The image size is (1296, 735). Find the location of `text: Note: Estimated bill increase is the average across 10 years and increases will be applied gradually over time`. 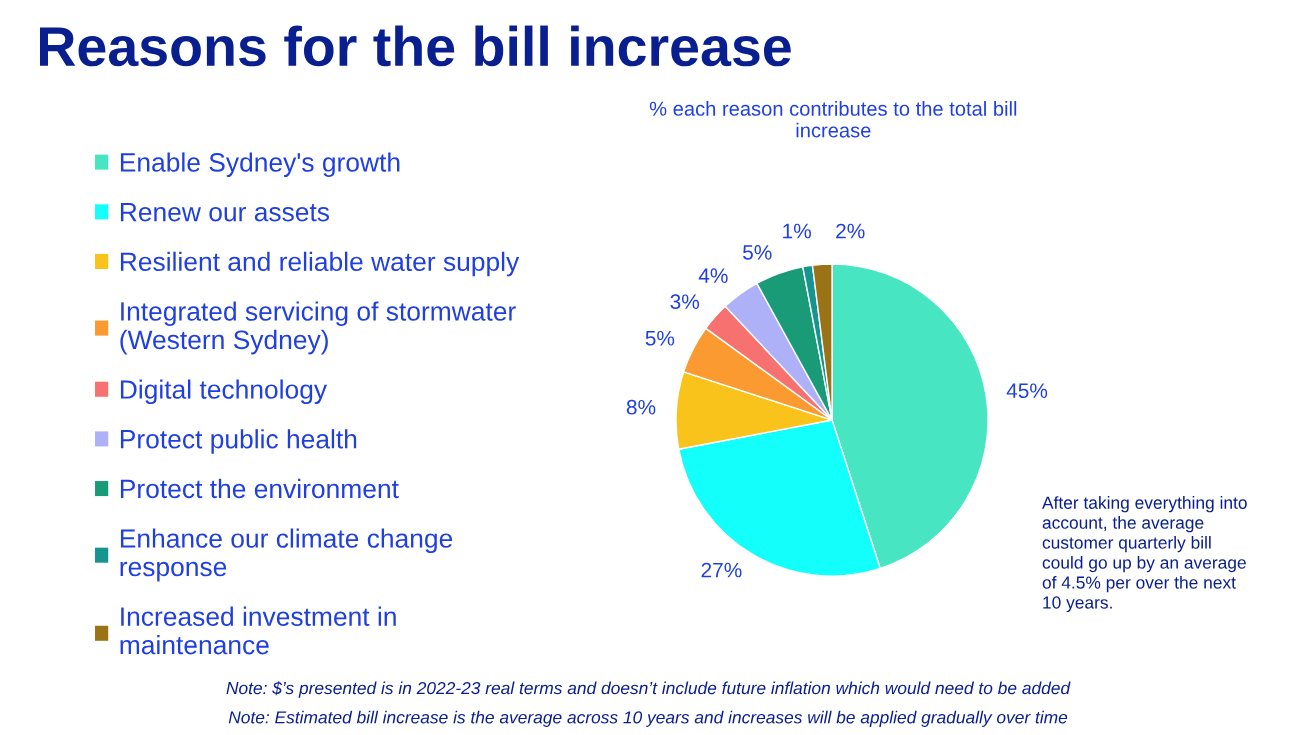

text: Note: Estimated bill increase is the average across 10 years and increases will be applied gradually over time is located at coordinates (648, 718).